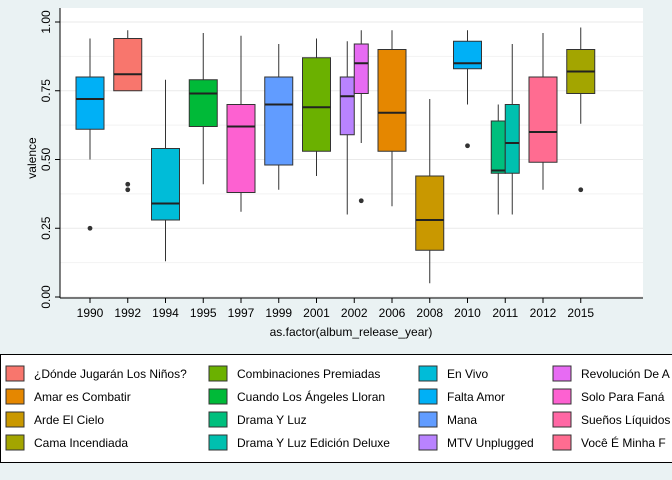 This screenshot has height=480, width=672. Describe the element at coordinates (241, 313) in the screenshot. I see `x-tick-label: 1997` at that location.